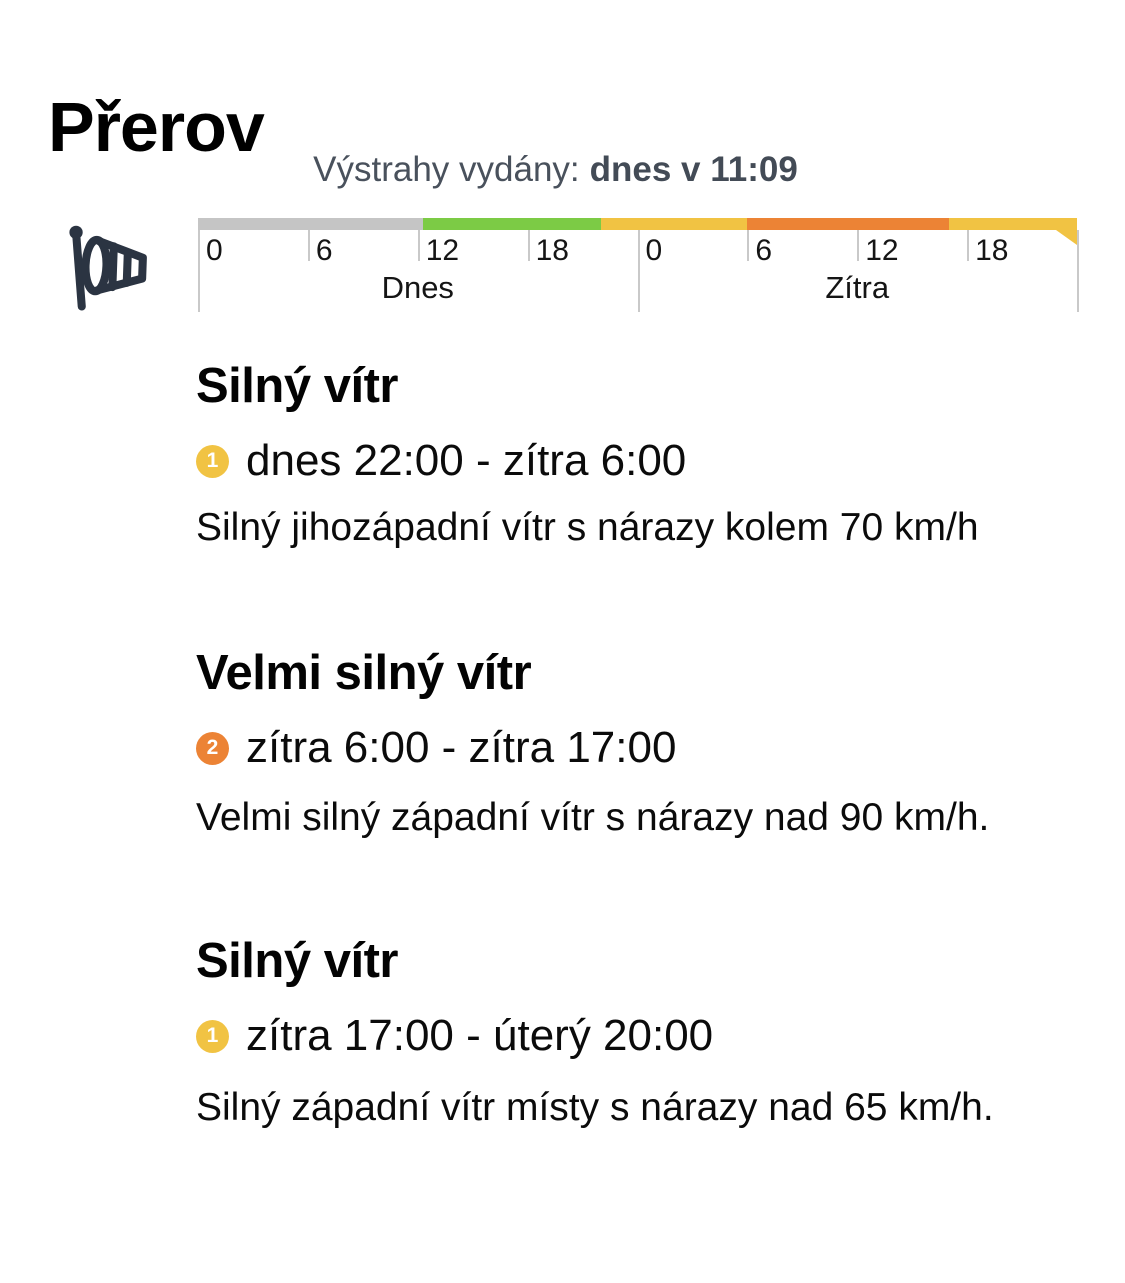  Describe the element at coordinates (156, 126) in the screenshot. I see `page-title: Přerov` at that location.